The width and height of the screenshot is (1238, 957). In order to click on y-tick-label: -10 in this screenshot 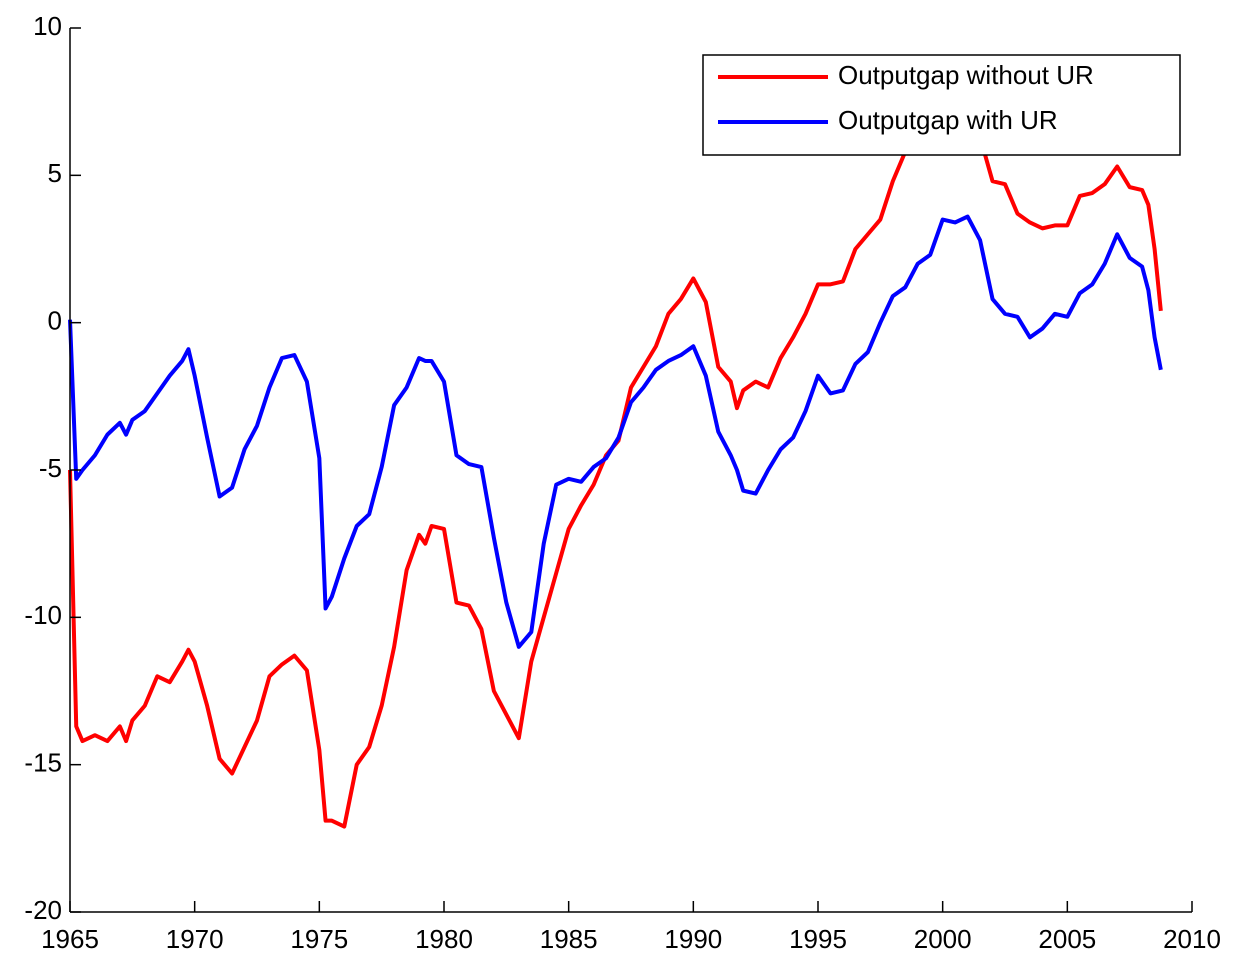, I will do `click(43, 615)`.